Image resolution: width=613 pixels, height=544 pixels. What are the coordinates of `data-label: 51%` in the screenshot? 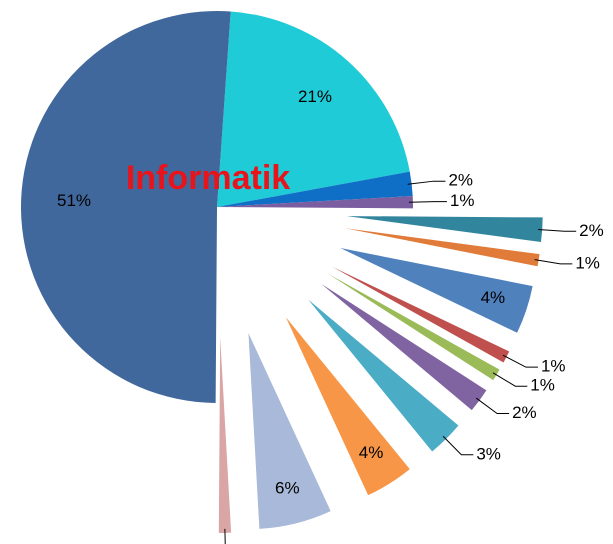 It's located at (74, 200).